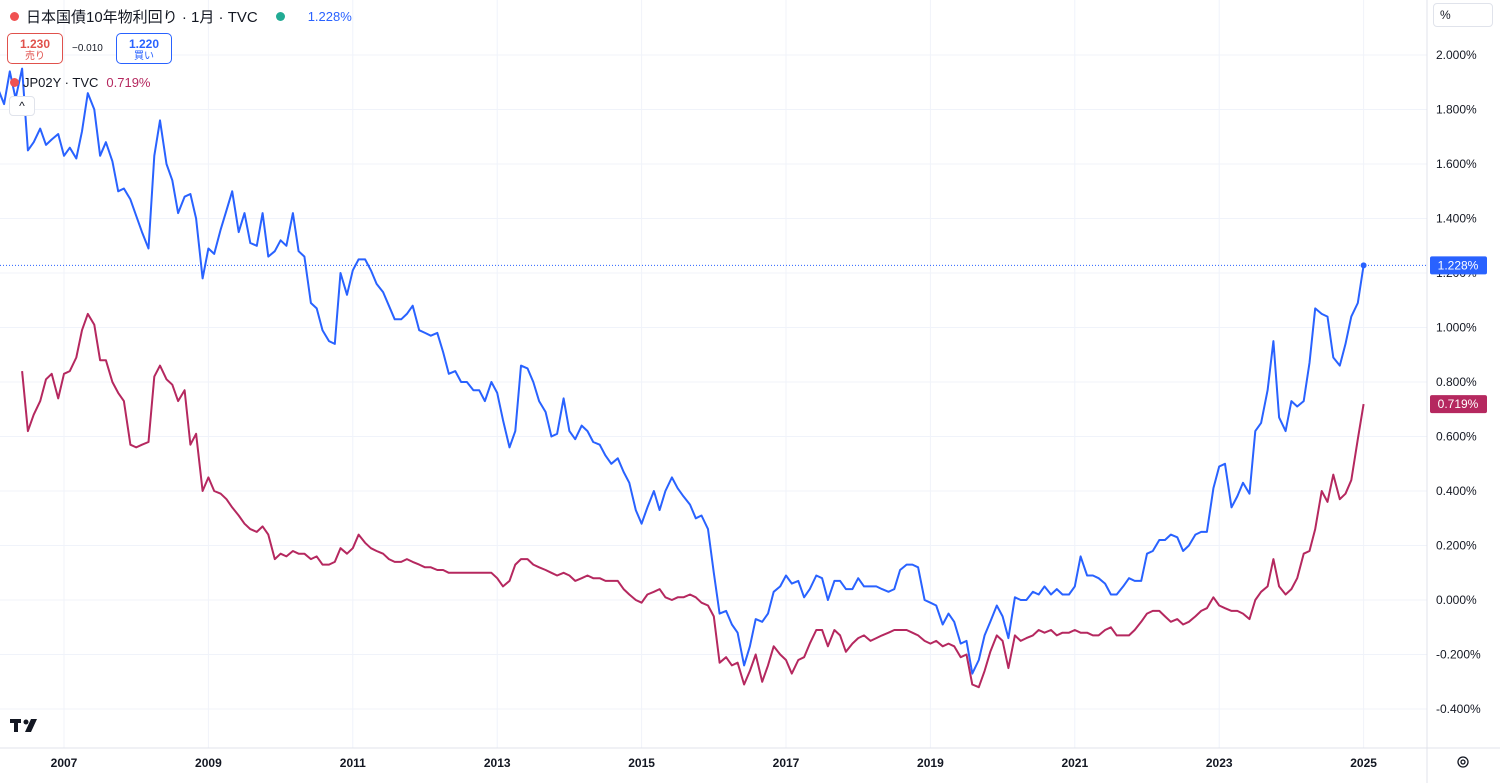 The width and height of the screenshot is (1500, 783). What do you see at coordinates (329, 16) in the screenshot?
I see `main-series-value: 1.228%` at bounding box center [329, 16].